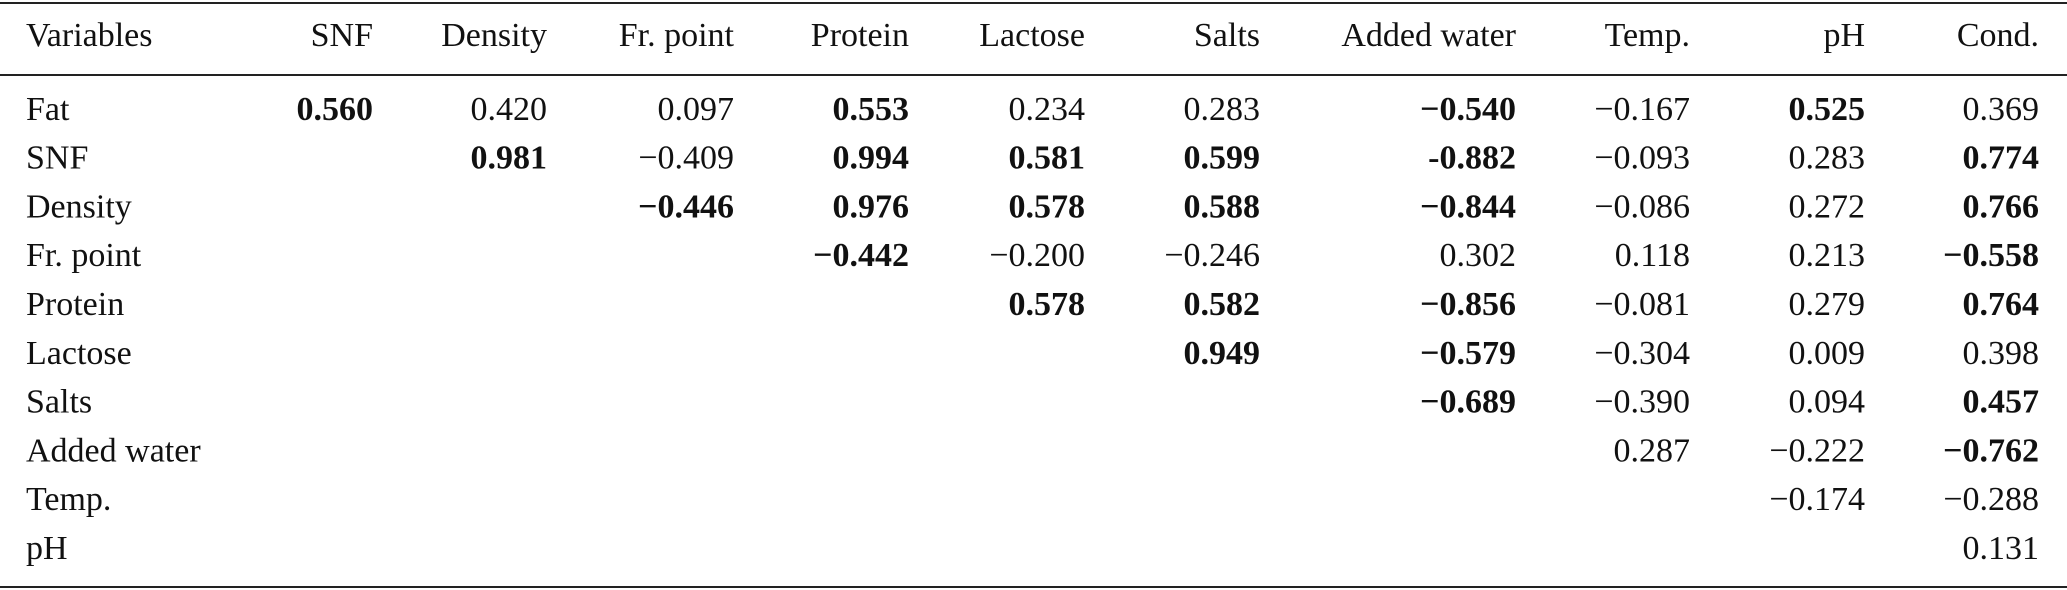  What do you see at coordinates (59, 402) in the screenshot?
I see `row-label: Salts` at bounding box center [59, 402].